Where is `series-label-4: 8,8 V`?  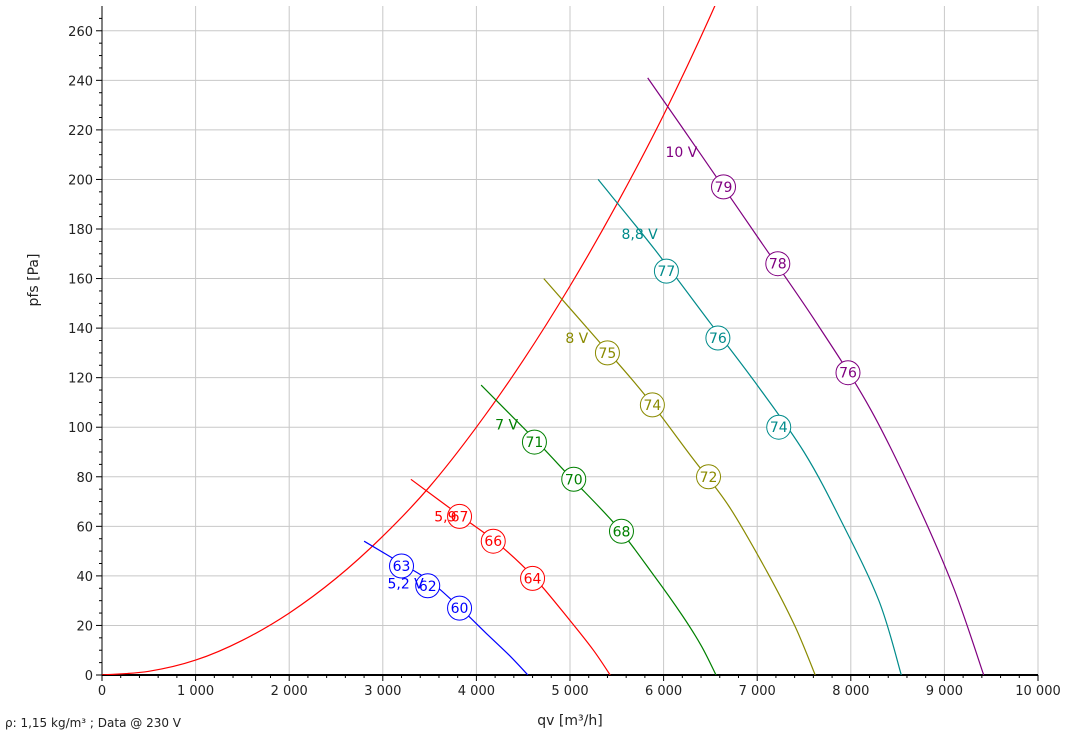 series-label-4: 8,8 V is located at coordinates (639, 235).